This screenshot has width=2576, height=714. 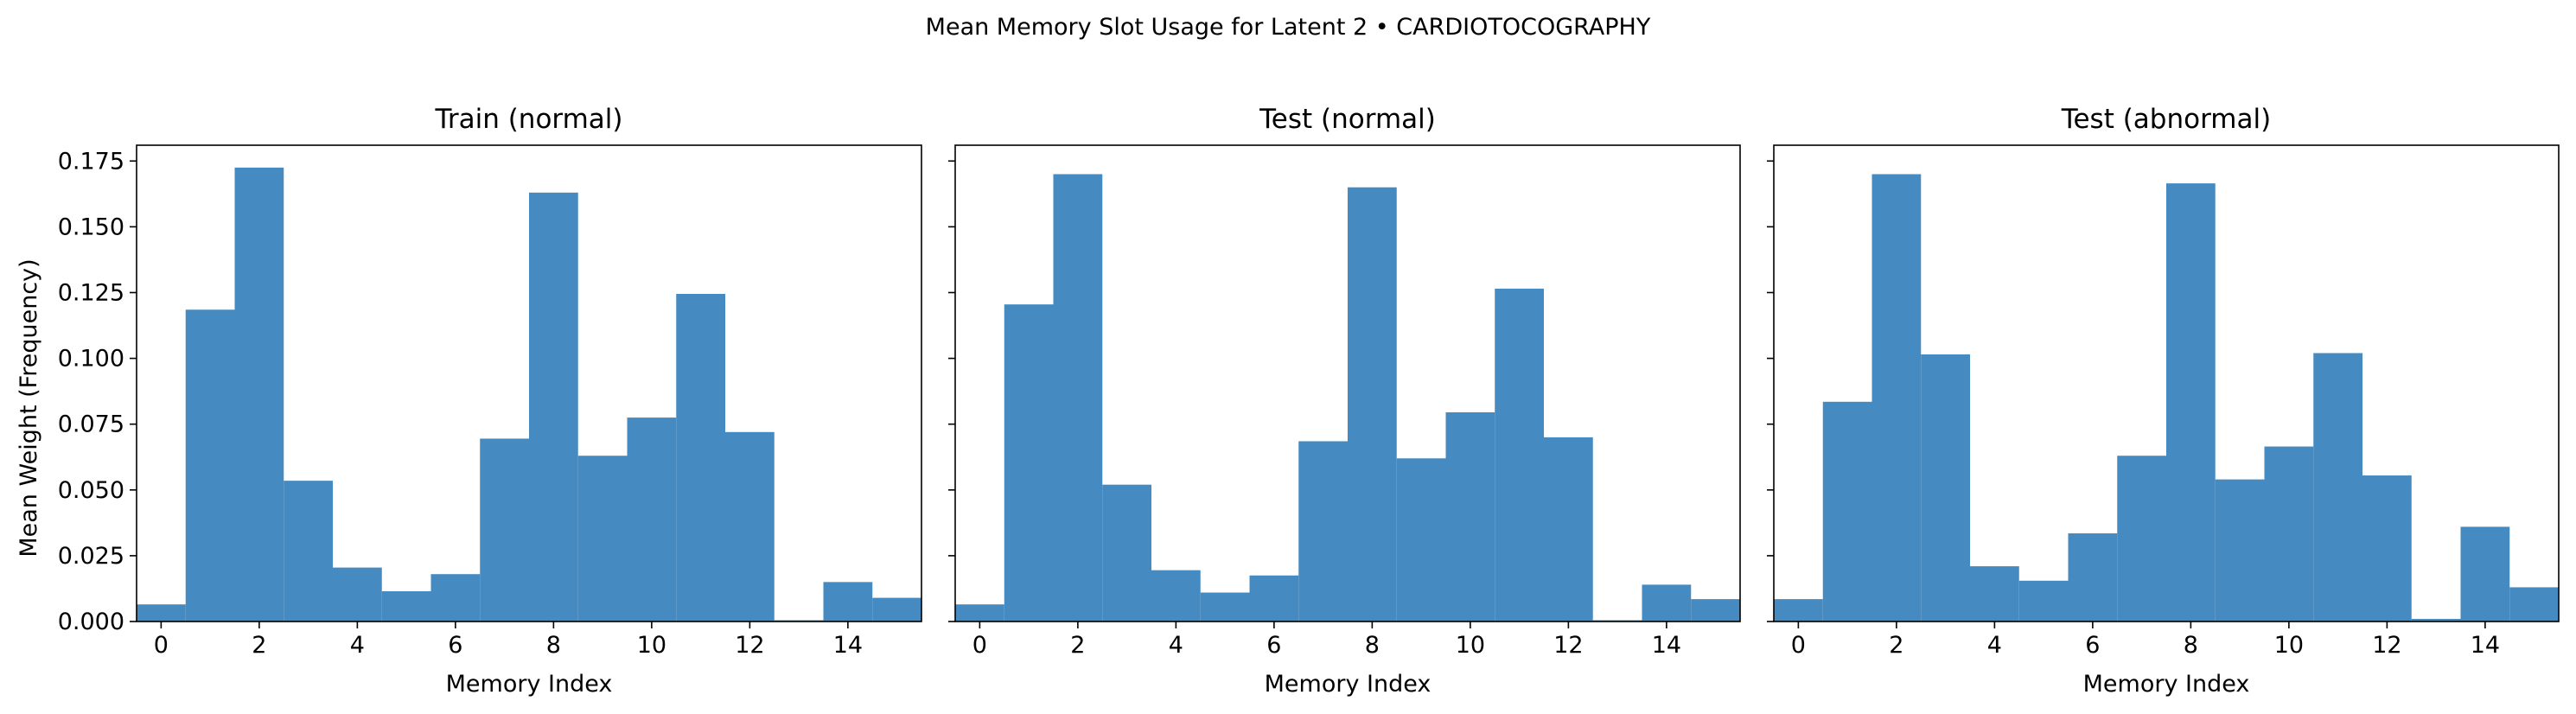 I want to click on y-tick-label: 0.025, so click(x=91, y=557).